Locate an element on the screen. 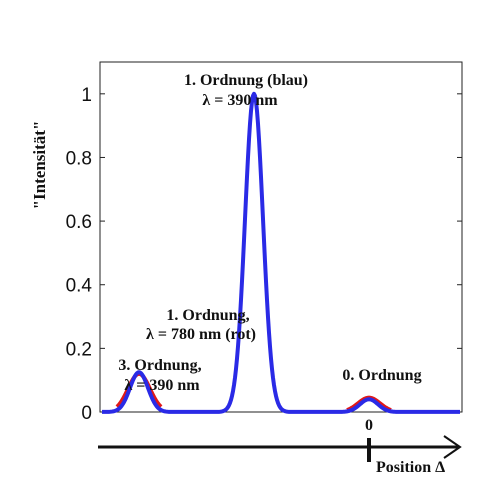 Image resolution: width=500 pixels, height=485 pixels. annotation-1-ordnung-rot: 1. Ordnung, is located at coordinates (207, 315).